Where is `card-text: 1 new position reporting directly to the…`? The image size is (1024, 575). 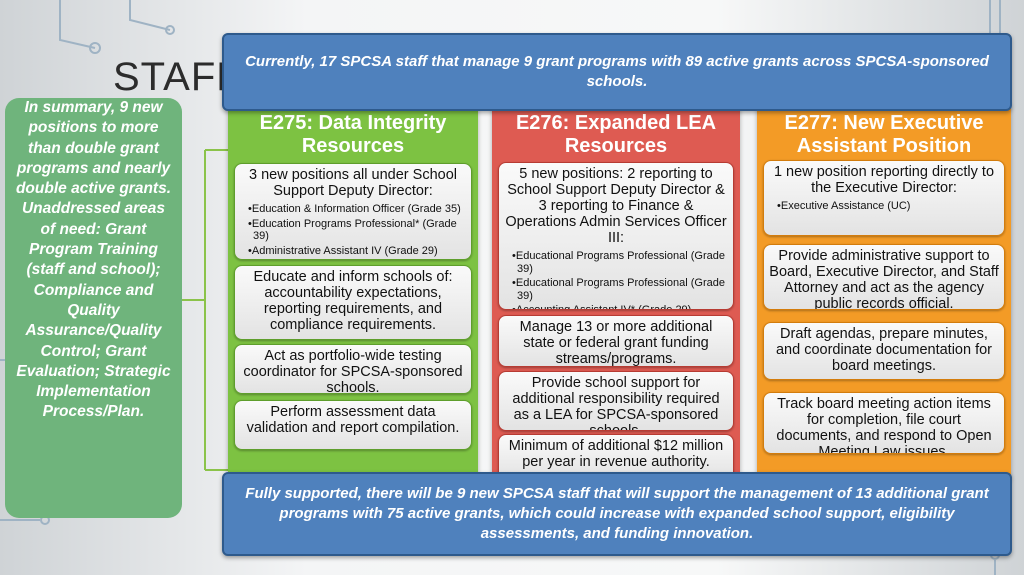
card-text: 1 new position reporting directly to the… is located at coordinates (884, 180).